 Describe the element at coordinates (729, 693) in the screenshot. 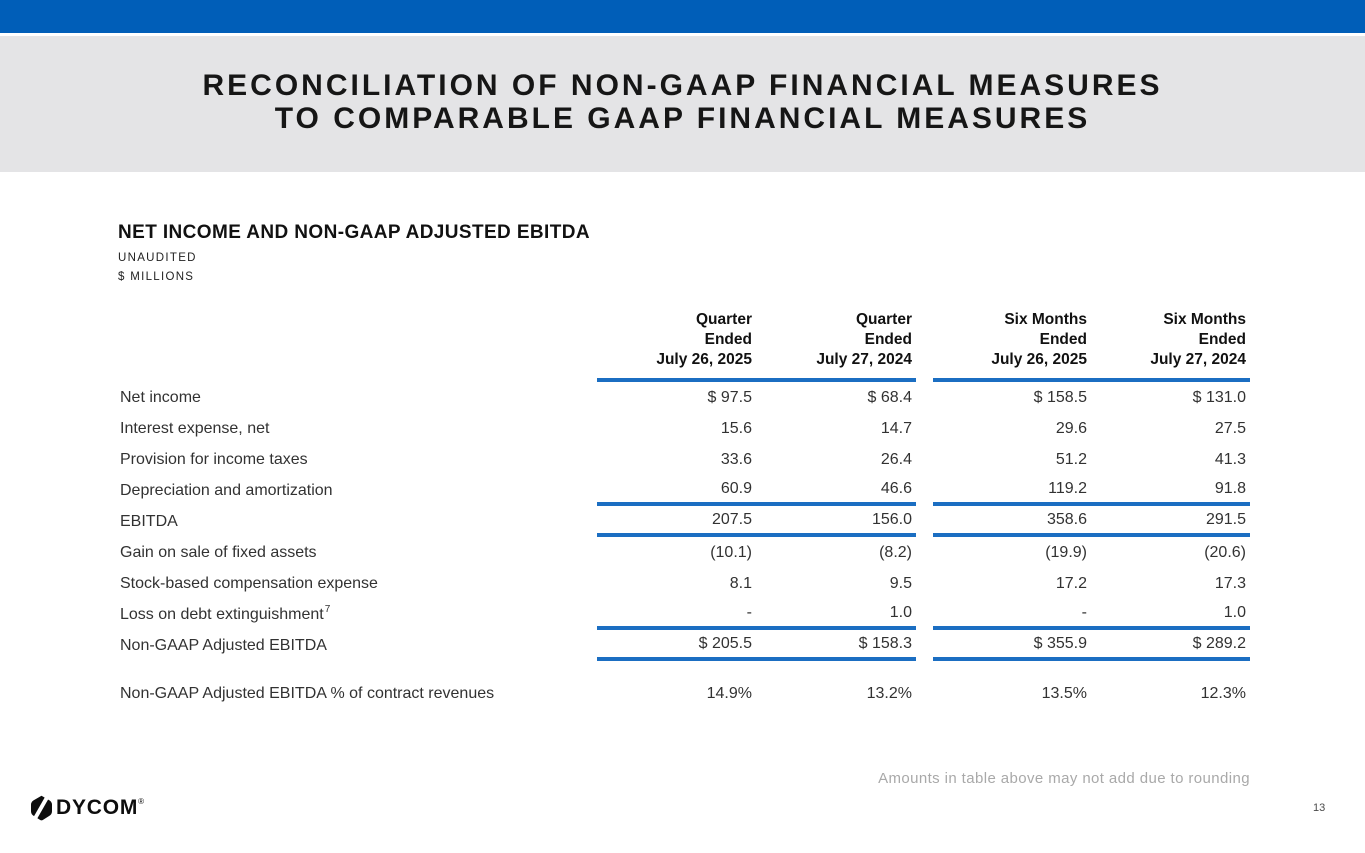

I see `value-cell: 14.9%` at that location.